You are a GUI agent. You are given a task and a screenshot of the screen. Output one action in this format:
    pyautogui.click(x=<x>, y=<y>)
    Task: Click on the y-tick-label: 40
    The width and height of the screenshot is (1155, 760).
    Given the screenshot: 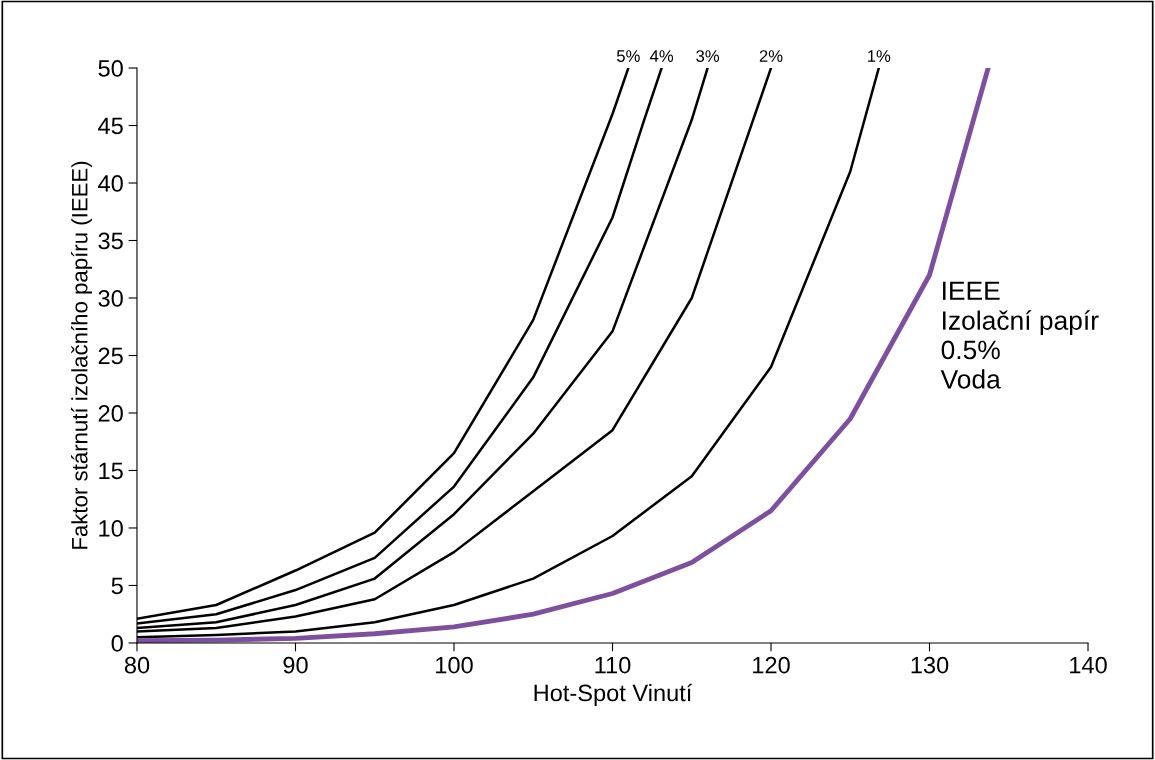 What is the action you would take?
    pyautogui.click(x=110, y=183)
    